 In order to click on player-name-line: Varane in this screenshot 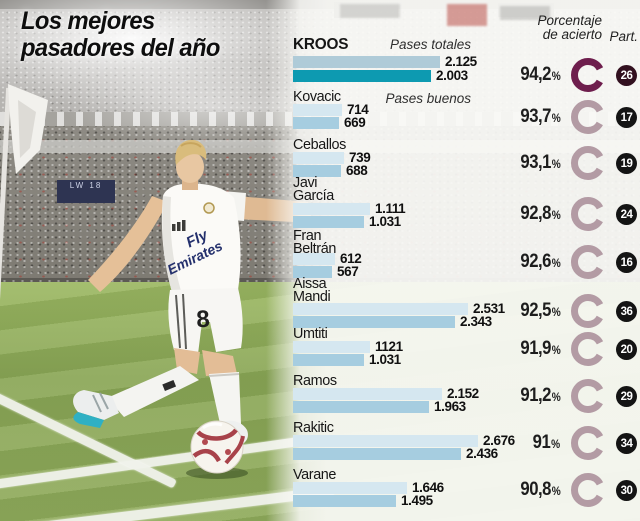, I will do `click(315, 474)`.